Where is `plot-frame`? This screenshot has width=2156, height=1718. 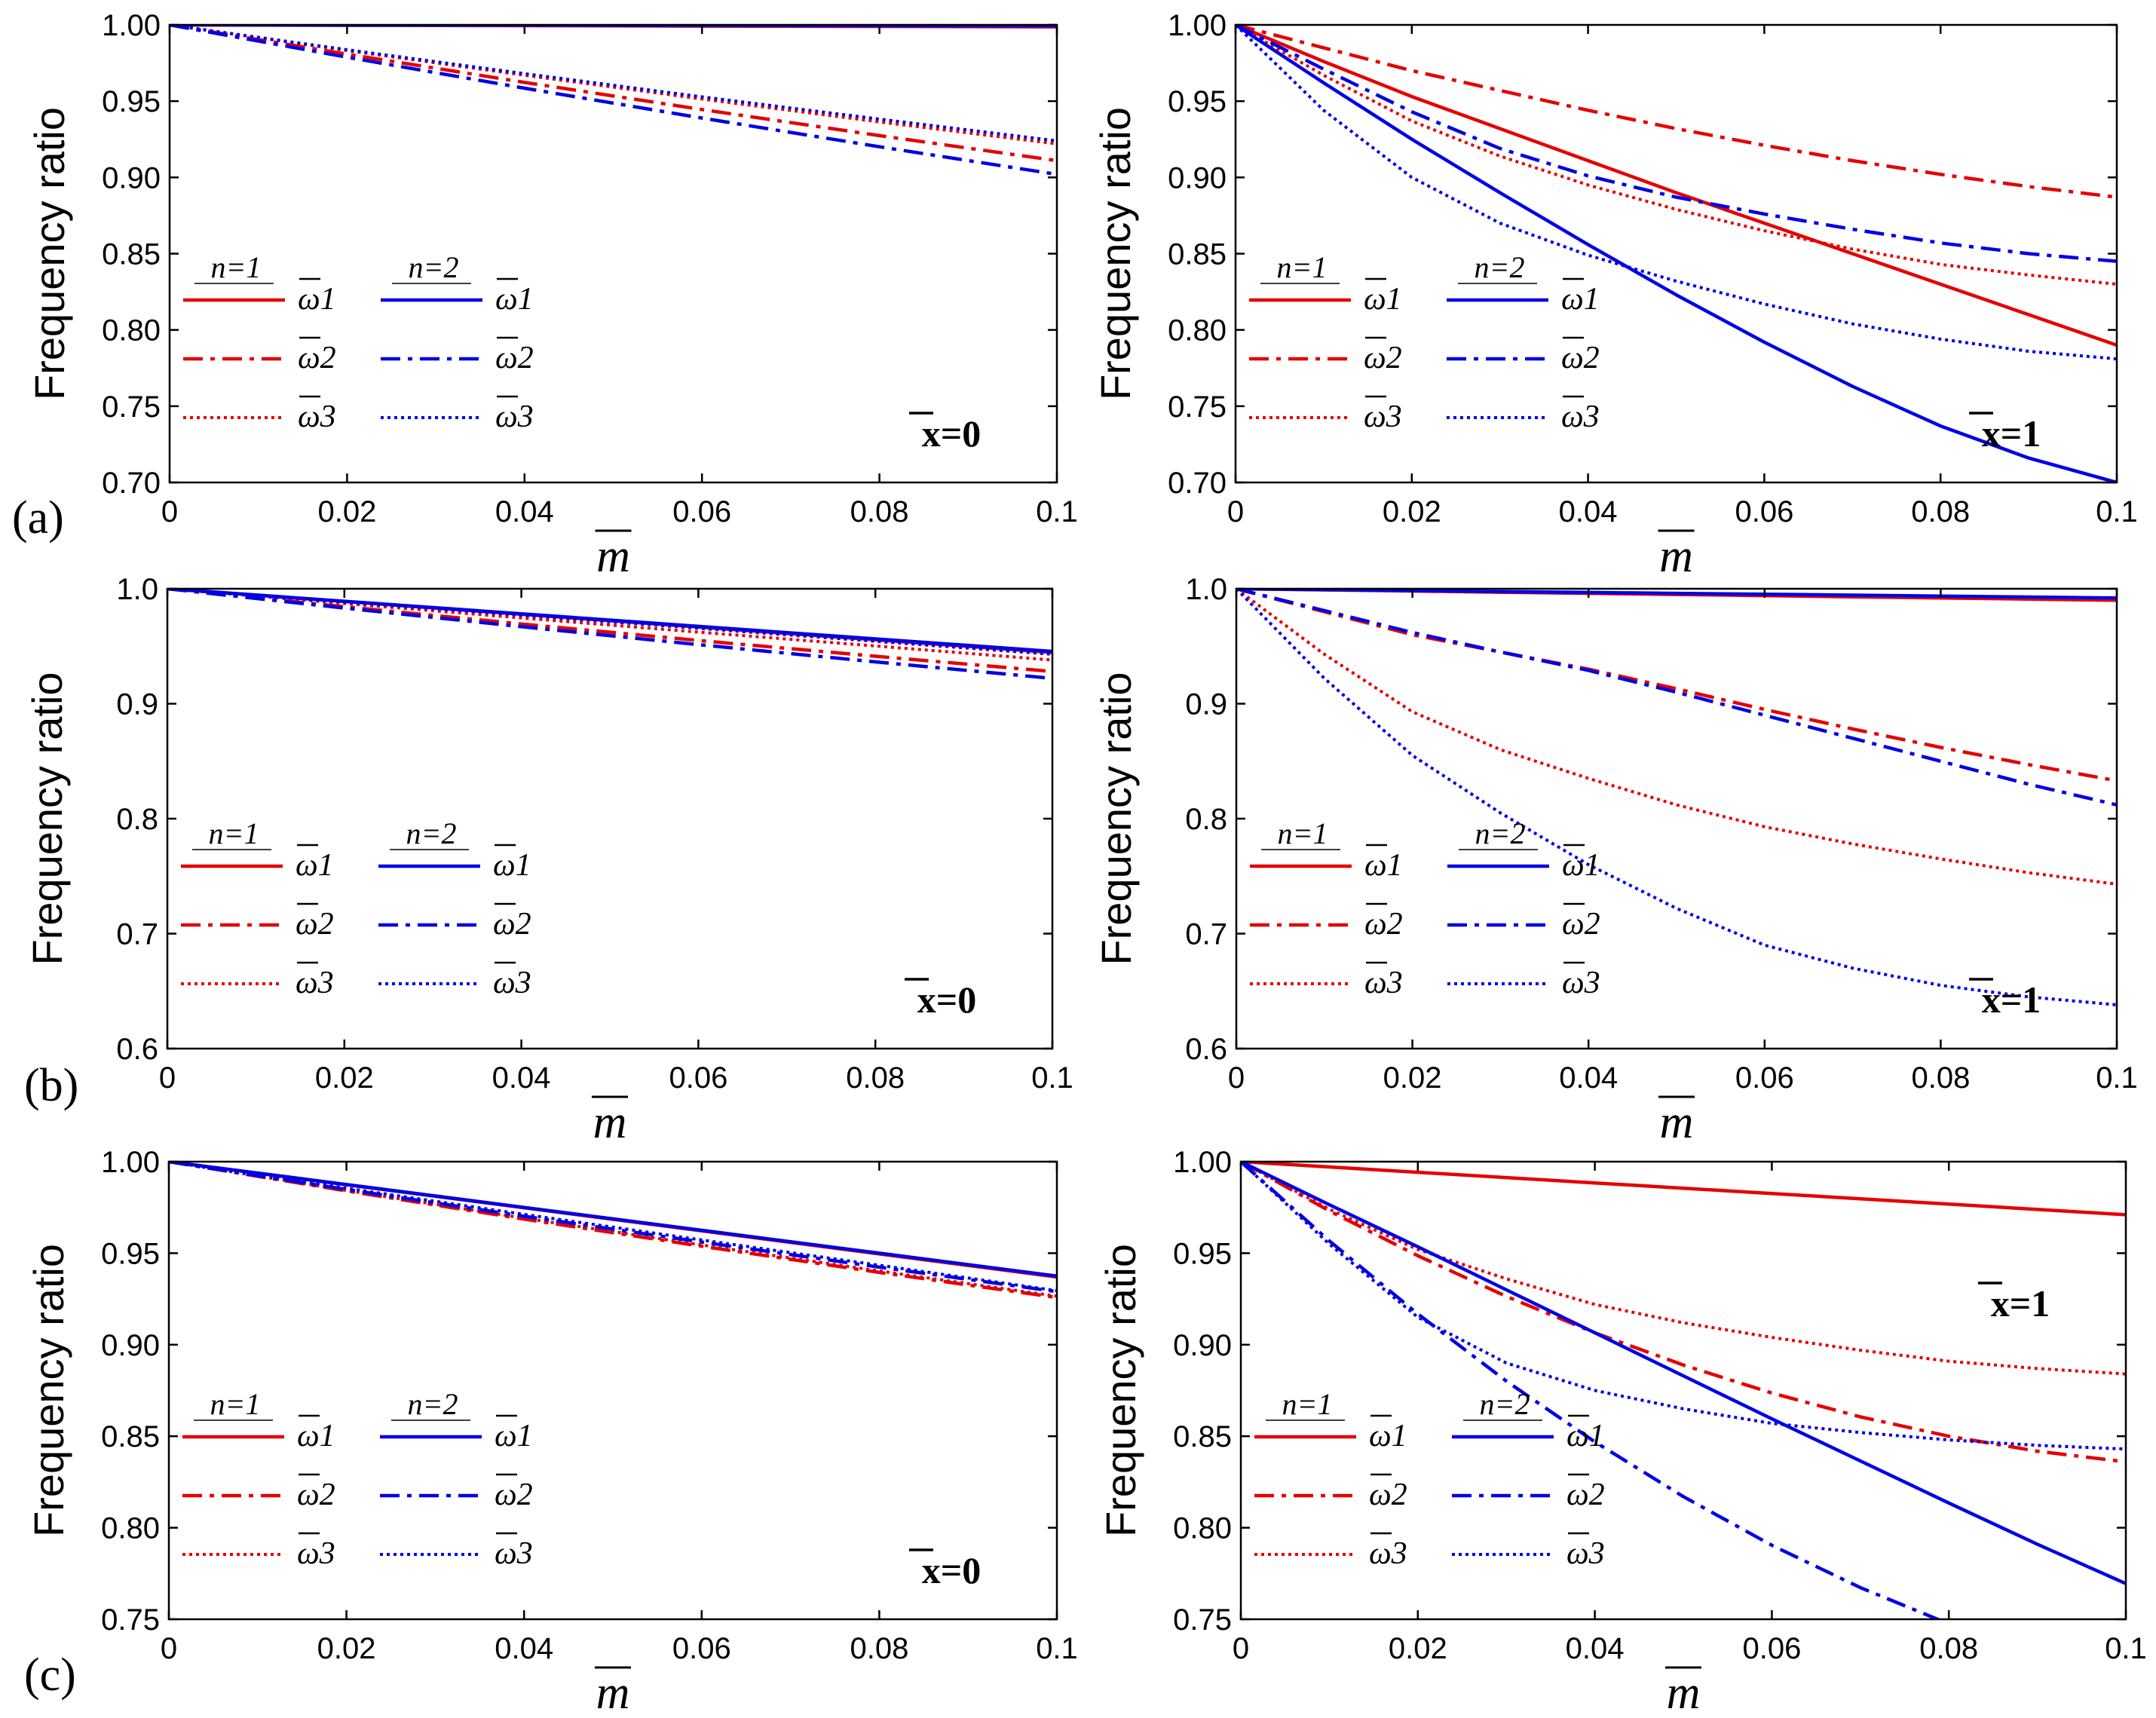 plot-frame is located at coordinates (612, 1390).